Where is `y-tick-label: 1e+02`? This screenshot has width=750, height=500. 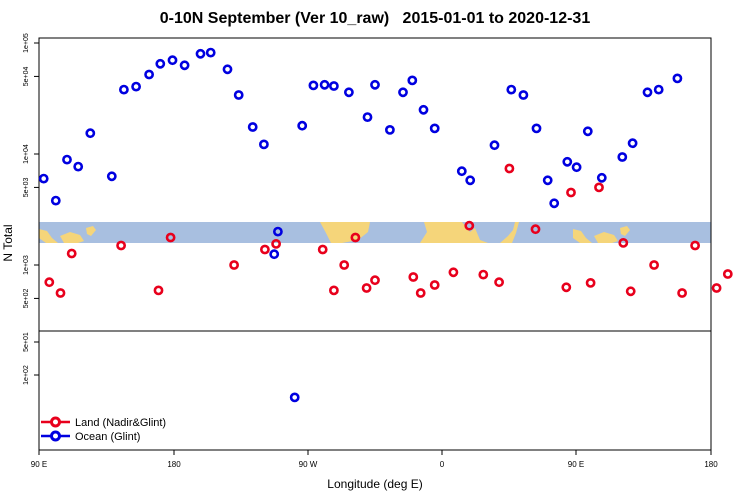 y-tick-label: 1e+02 is located at coordinates (26, 375).